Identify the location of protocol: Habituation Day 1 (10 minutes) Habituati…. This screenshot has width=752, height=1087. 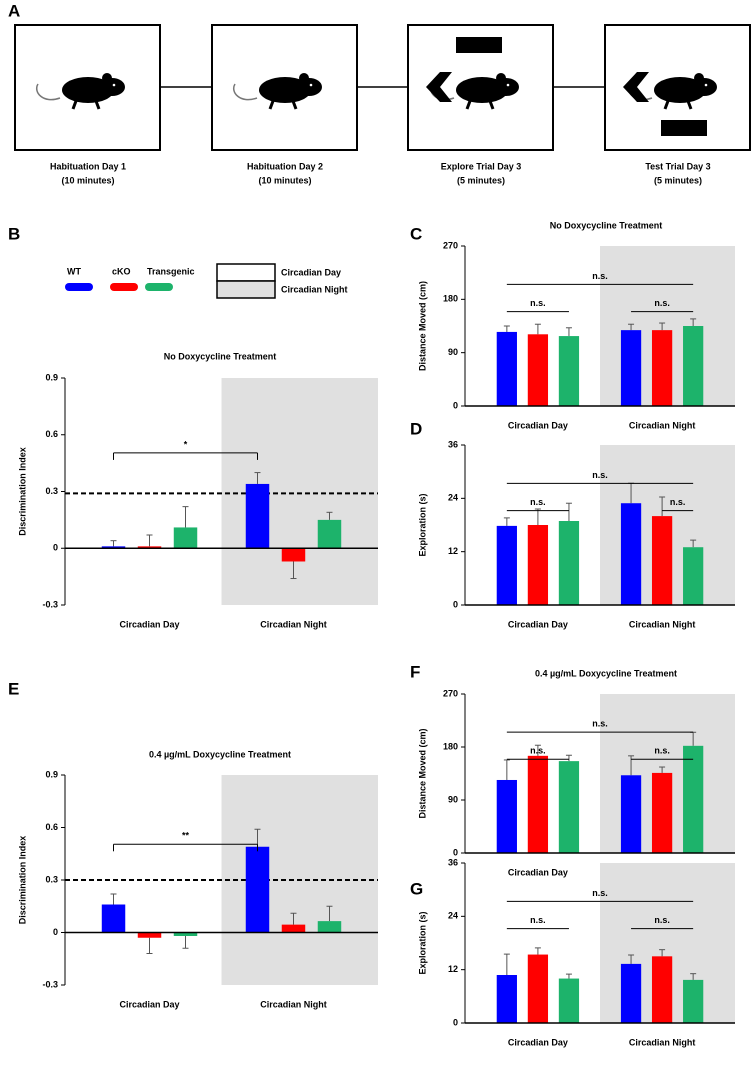
(382, 104).